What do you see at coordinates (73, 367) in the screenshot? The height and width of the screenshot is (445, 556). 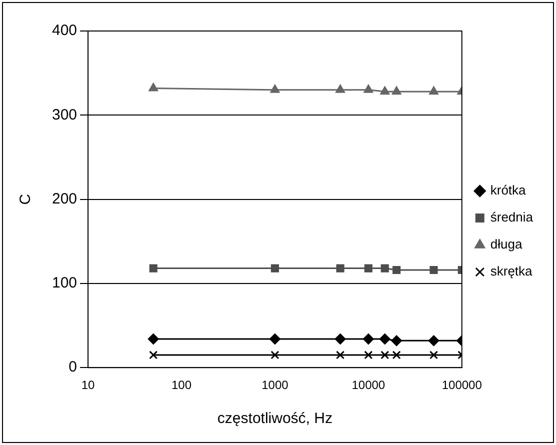 I see `y-tick-label: 0` at bounding box center [73, 367].